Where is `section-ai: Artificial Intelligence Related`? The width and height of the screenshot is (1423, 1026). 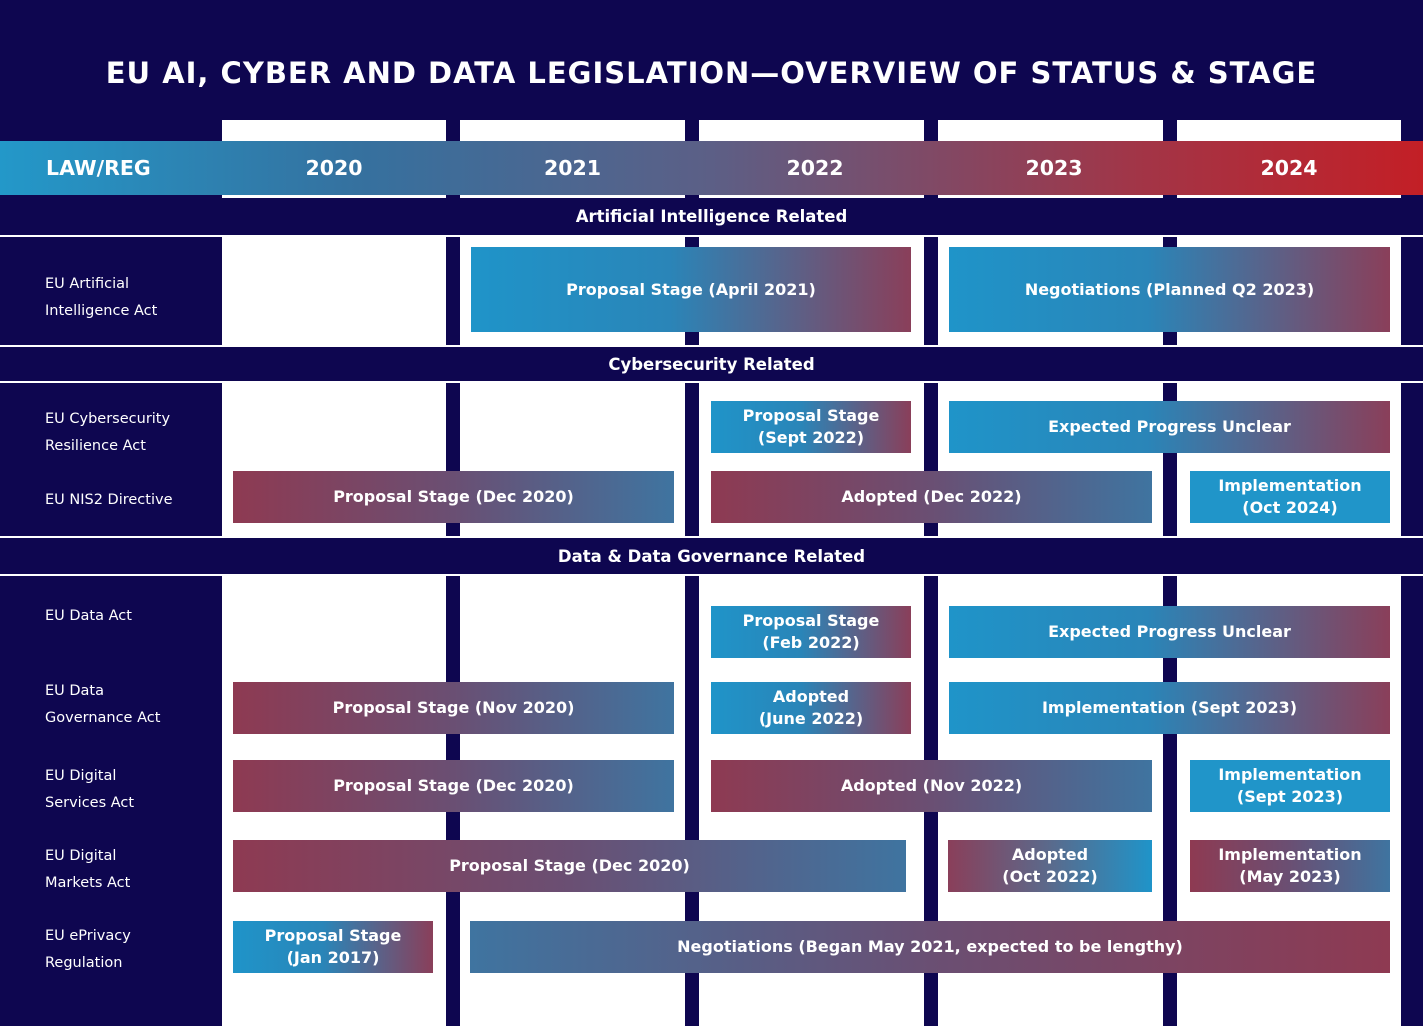
section-ai: Artificial Intelligence Related is located at coordinates (711, 217).